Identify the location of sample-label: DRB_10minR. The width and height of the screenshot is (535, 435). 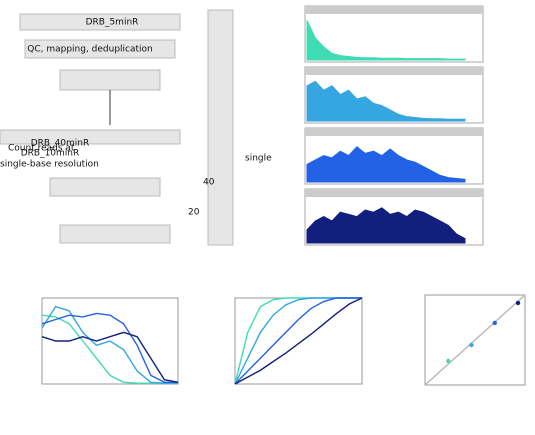
(50, 154).